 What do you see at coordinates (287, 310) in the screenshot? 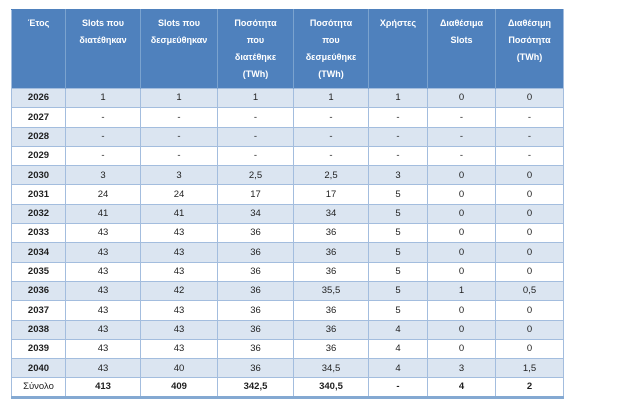
I see `table-row: 2037 43 43 36 36 5 0 0` at bounding box center [287, 310].